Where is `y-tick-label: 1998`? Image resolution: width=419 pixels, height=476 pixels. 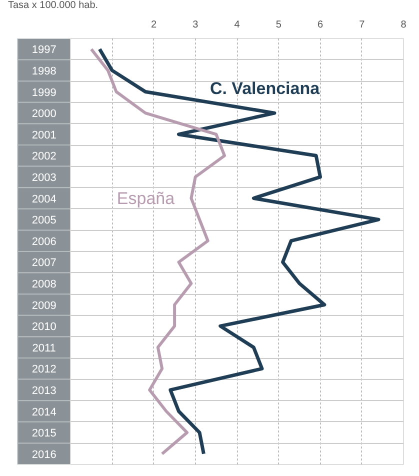
y-tick-label: 1998 is located at coordinates (44, 71).